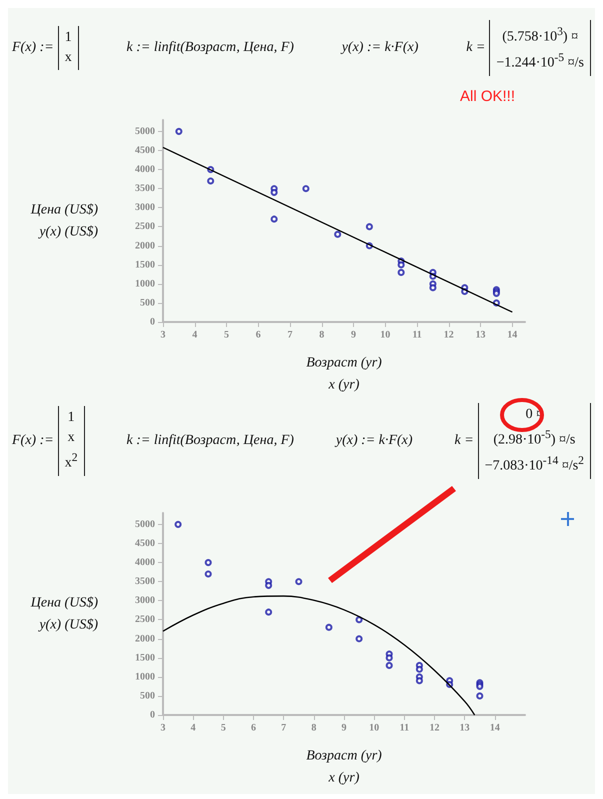 Image resolution: width=603 pixels, height=799 pixels. Describe the element at coordinates (525, 48) in the screenshot. I see `text: k = (5.758·10$^{3}$) ¤ −1.244·10$^{-5}$ ¤/s` at that location.